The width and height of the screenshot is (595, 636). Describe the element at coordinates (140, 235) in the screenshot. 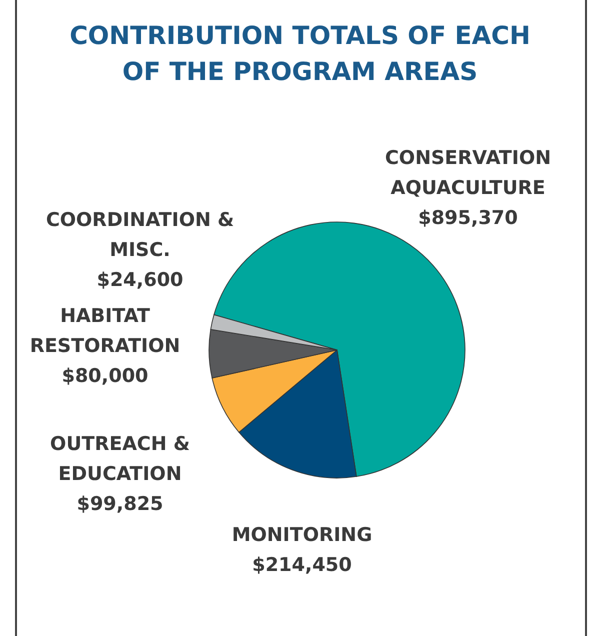

I see `slice-label: COORDINATION & MISC.` at that location.